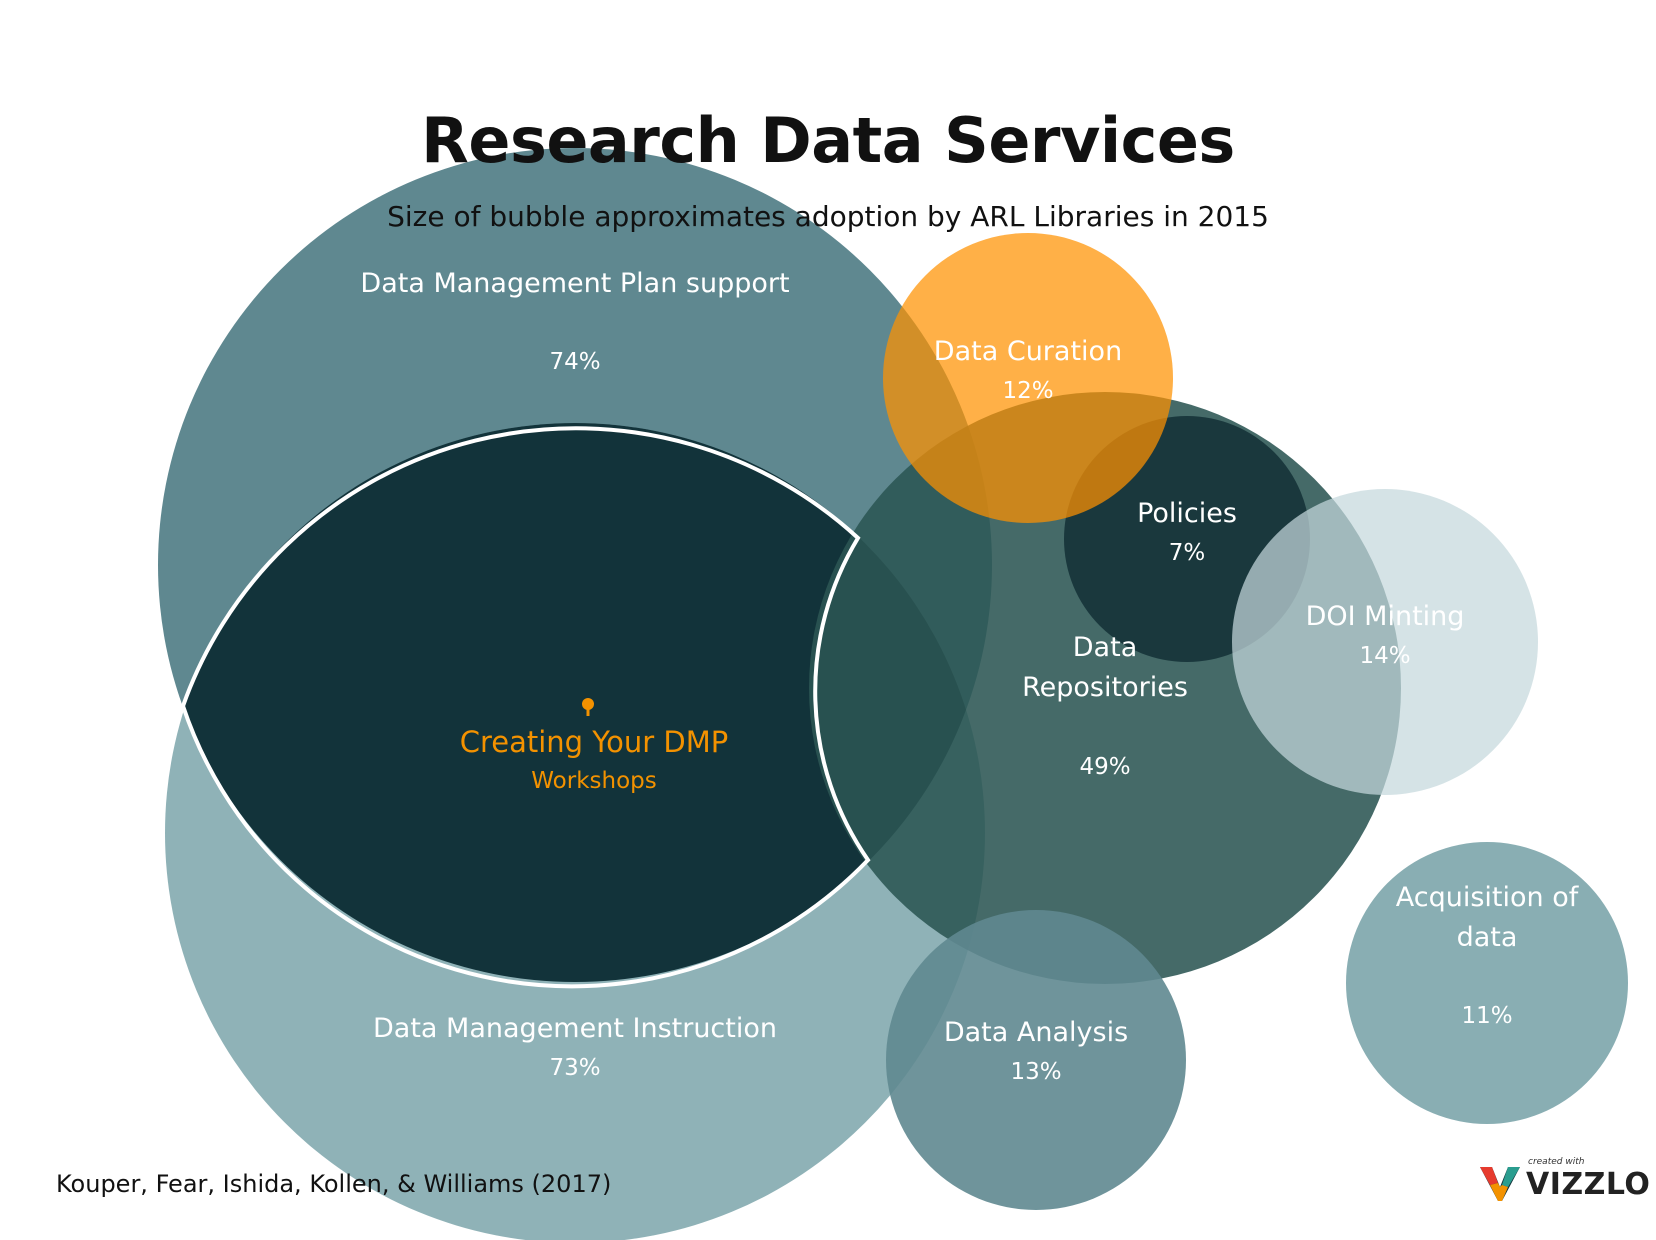 Image resolution: width=1656 pixels, height=1240 pixels. I want to click on bubble-data-curation, so click(1028, 378).